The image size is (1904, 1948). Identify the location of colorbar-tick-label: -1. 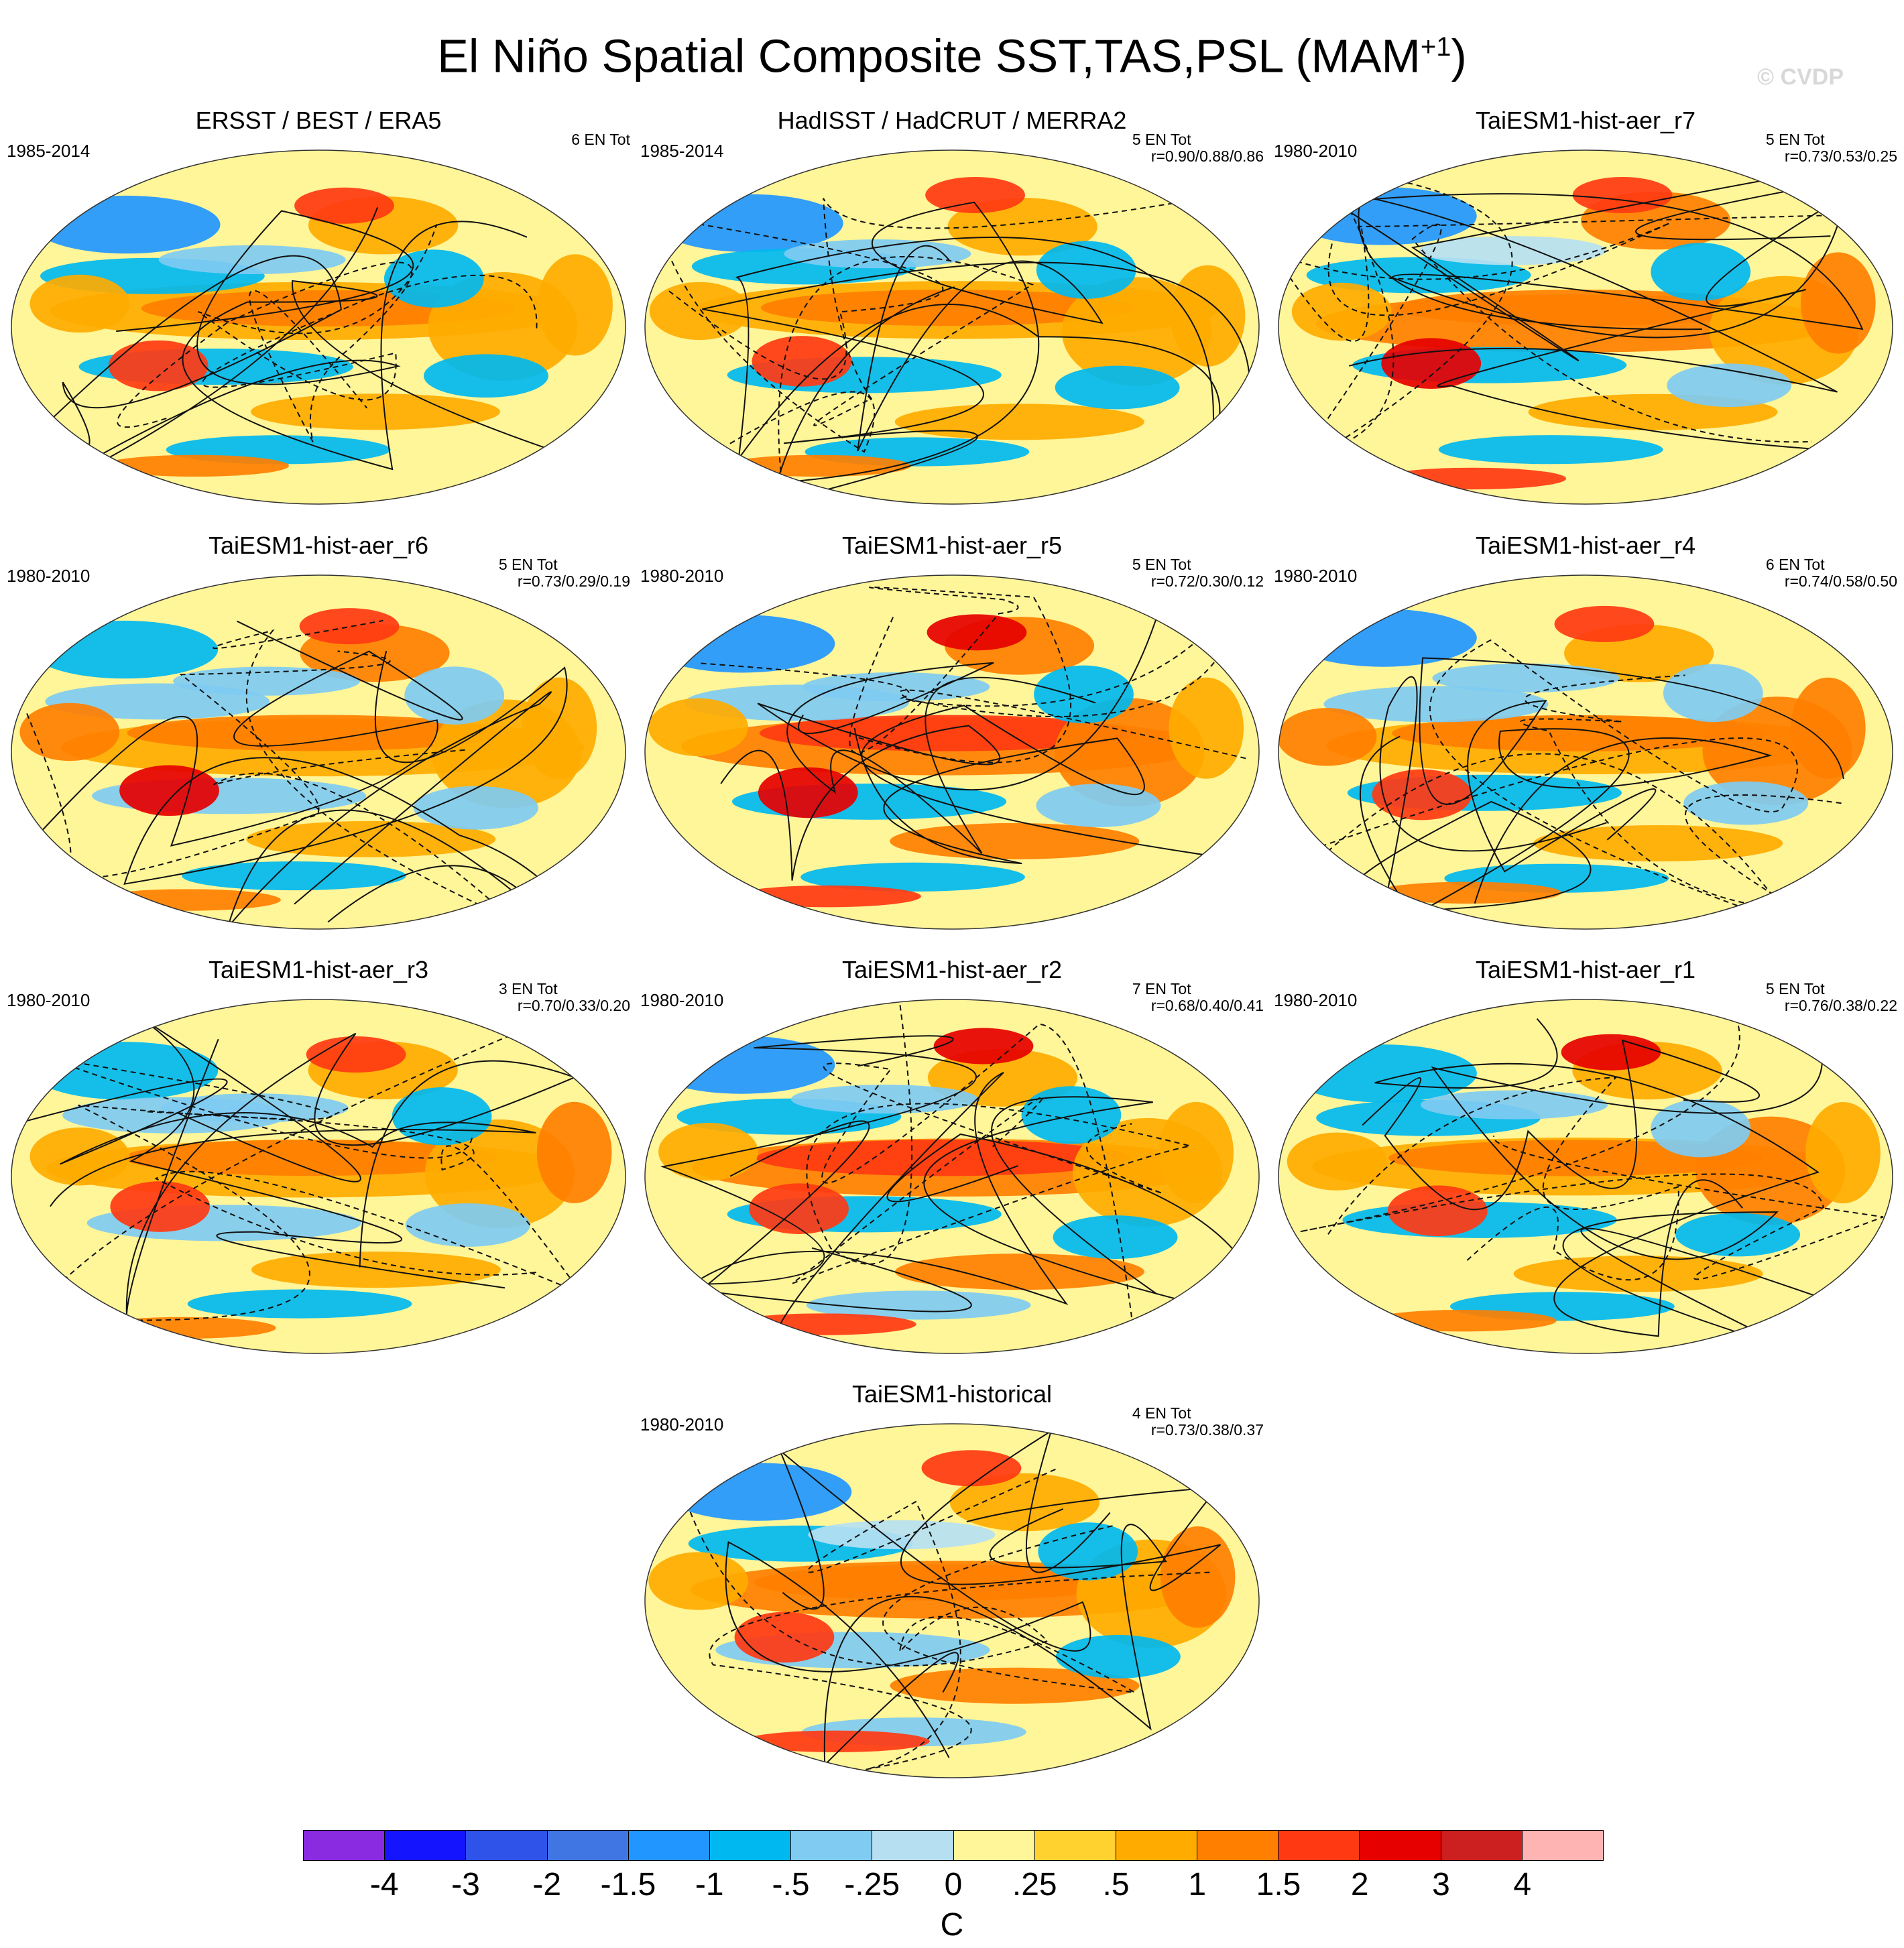
(709, 1885).